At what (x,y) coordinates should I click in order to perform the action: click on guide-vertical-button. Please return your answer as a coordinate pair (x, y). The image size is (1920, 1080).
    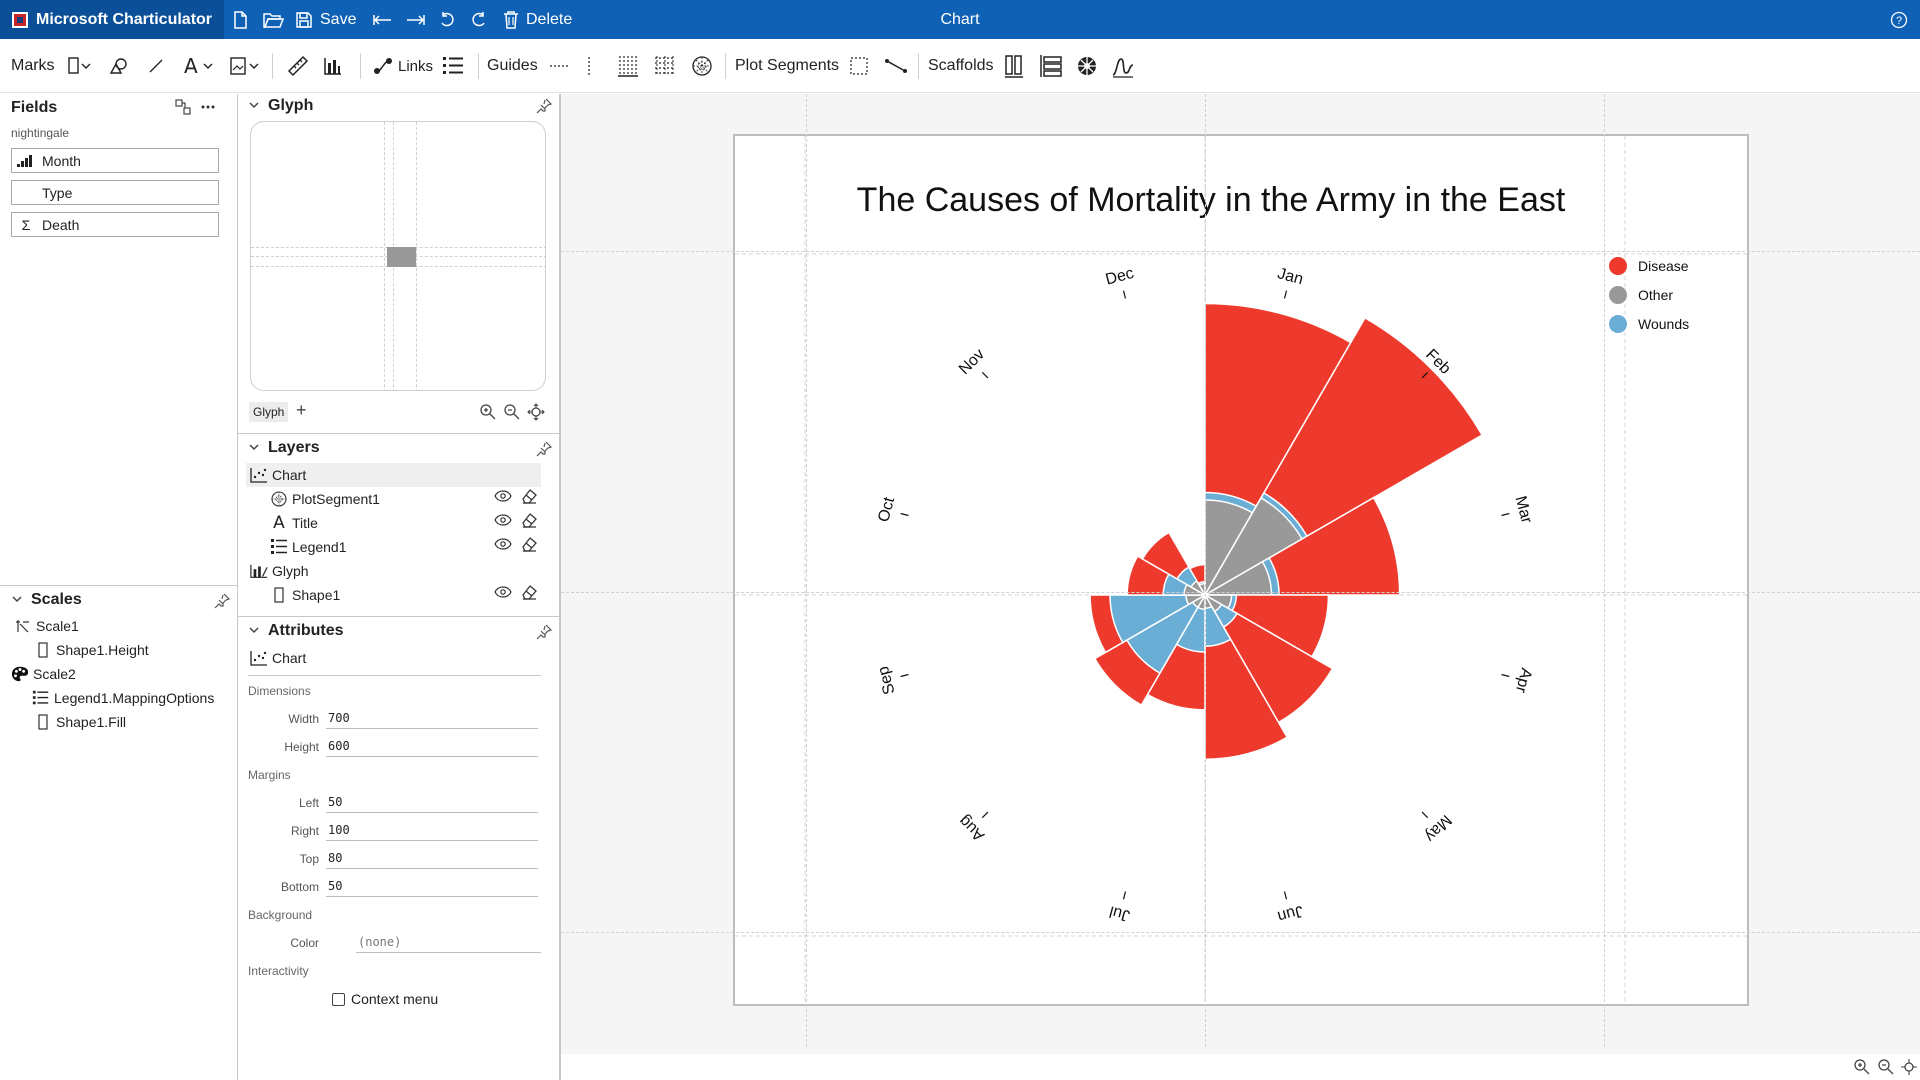
    Looking at the image, I should click on (589, 66).